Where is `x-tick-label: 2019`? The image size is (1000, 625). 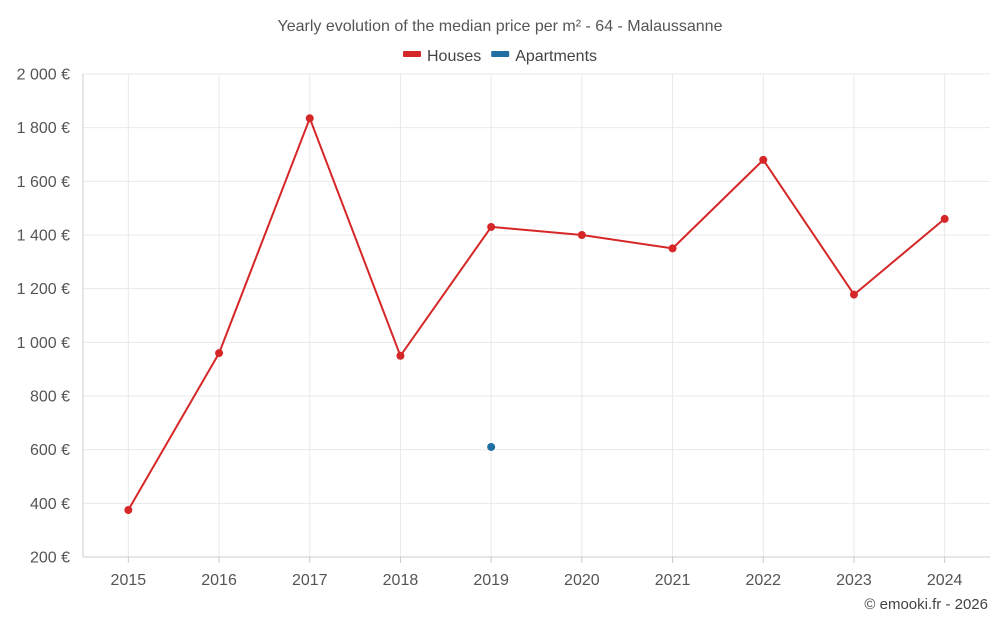 x-tick-label: 2019 is located at coordinates (491, 580).